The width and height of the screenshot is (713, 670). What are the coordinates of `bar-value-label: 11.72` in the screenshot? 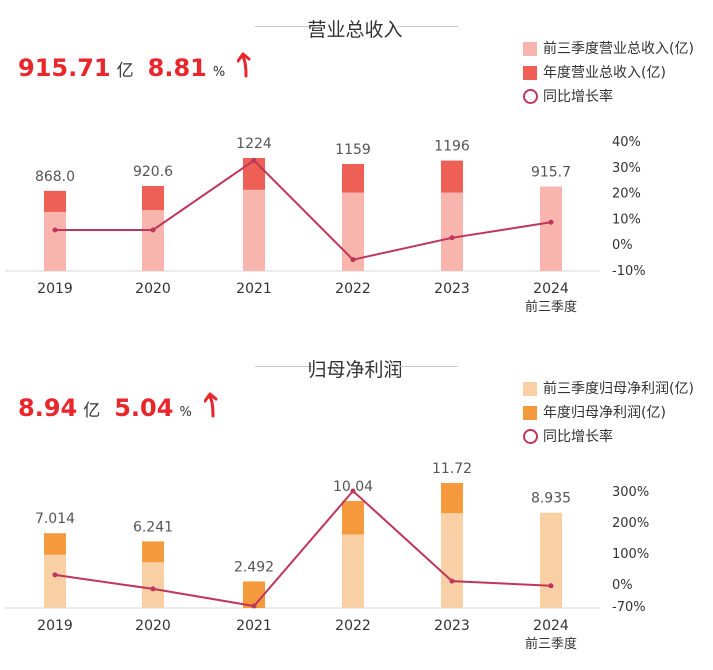 It's located at (452, 469).